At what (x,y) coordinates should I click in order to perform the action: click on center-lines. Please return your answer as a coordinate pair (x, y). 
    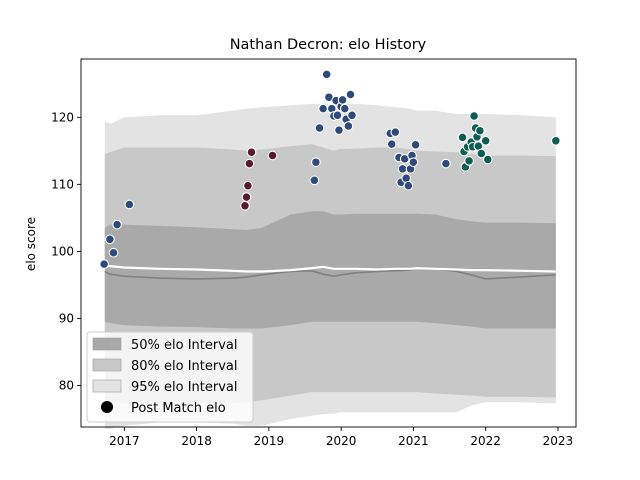
    Looking at the image, I should click on (330, 272).